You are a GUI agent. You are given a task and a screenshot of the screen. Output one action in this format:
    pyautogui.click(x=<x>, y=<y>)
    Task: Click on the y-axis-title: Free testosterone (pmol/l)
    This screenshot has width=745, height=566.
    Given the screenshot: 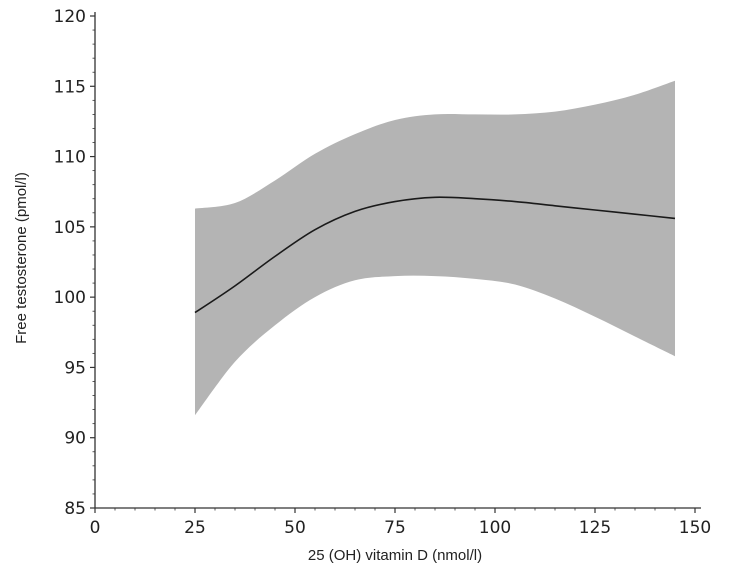 What is the action you would take?
    pyautogui.click(x=21, y=258)
    